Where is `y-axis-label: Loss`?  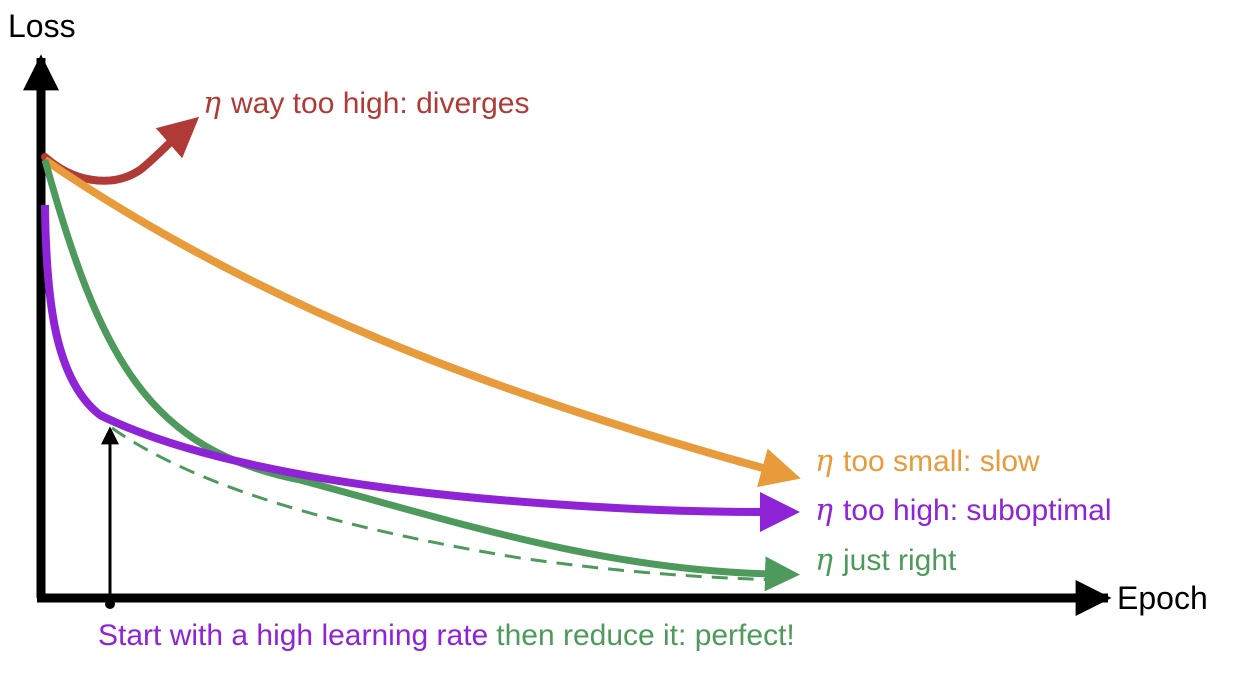 y-axis-label: Loss is located at coordinates (42, 26).